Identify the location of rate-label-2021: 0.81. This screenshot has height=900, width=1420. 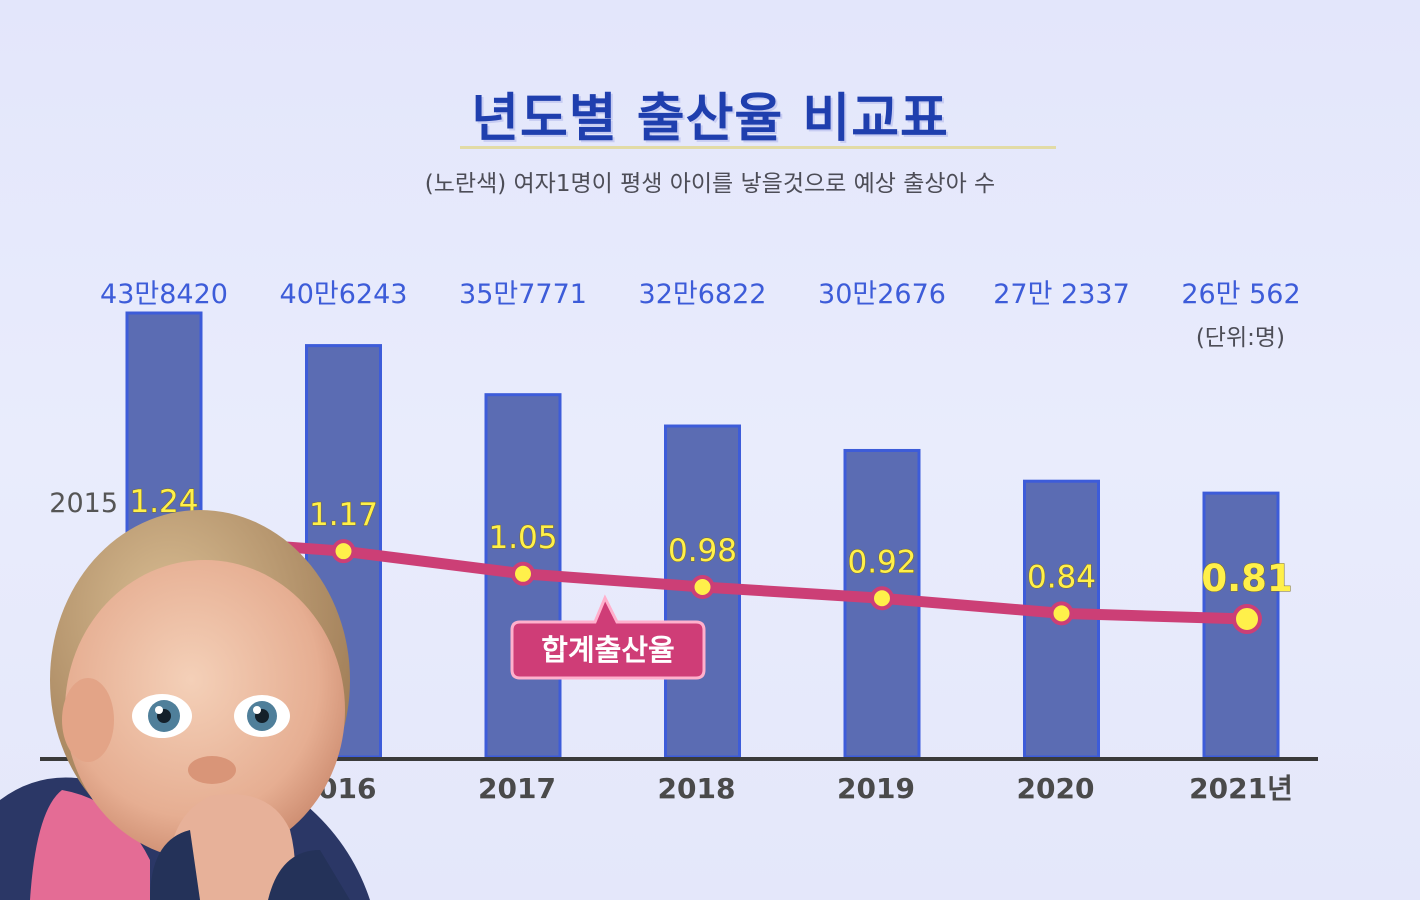
(1246, 578).